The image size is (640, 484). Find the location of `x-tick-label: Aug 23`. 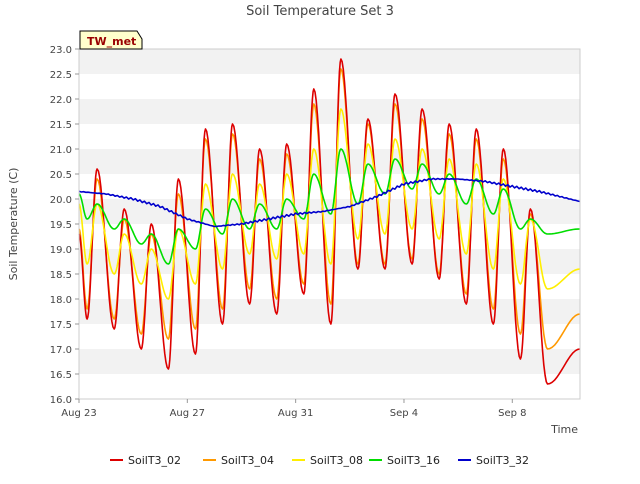

x-tick-label: Aug 23 is located at coordinates (78, 413).